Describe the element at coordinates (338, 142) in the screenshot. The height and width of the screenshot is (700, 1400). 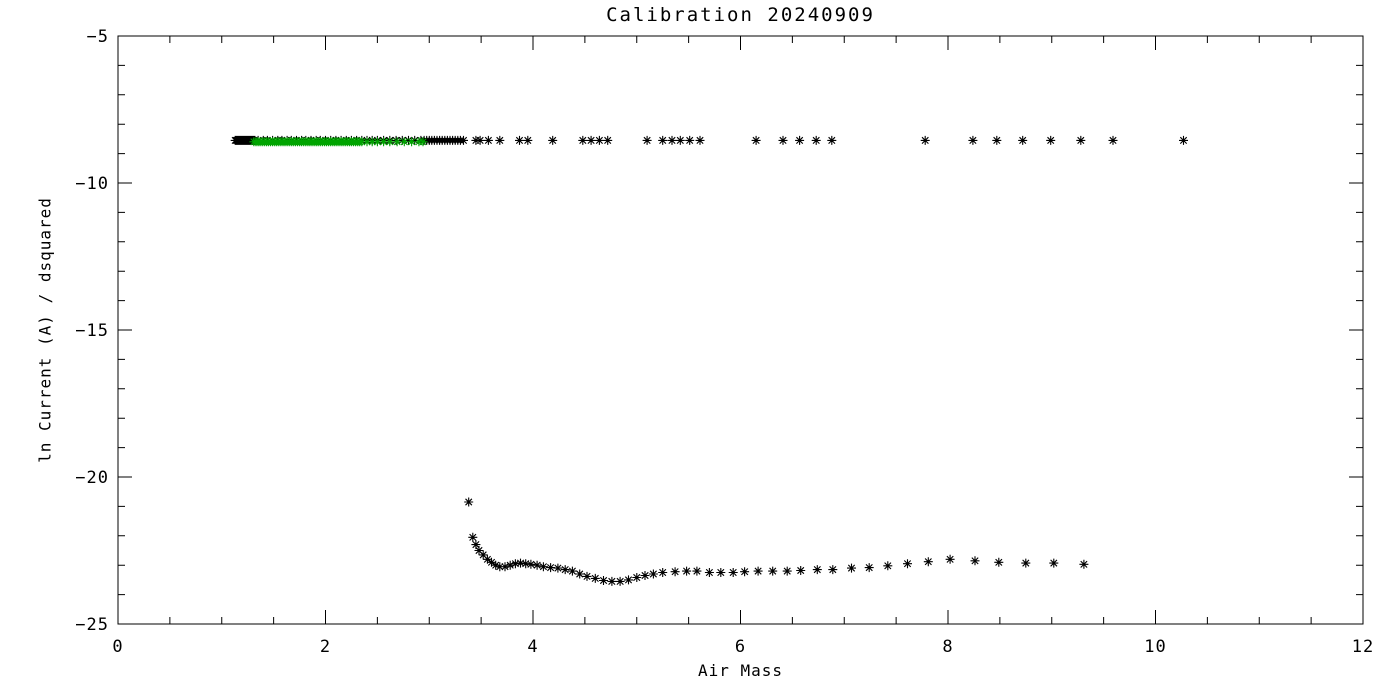
I see `scatter-series-upper-band-green` at that location.